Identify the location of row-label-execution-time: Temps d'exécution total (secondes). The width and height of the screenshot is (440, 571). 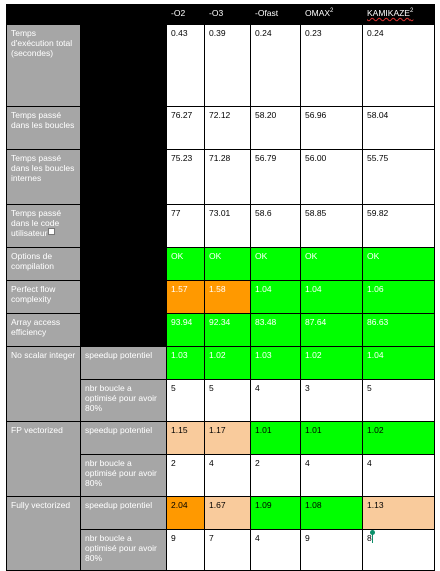
(43, 65).